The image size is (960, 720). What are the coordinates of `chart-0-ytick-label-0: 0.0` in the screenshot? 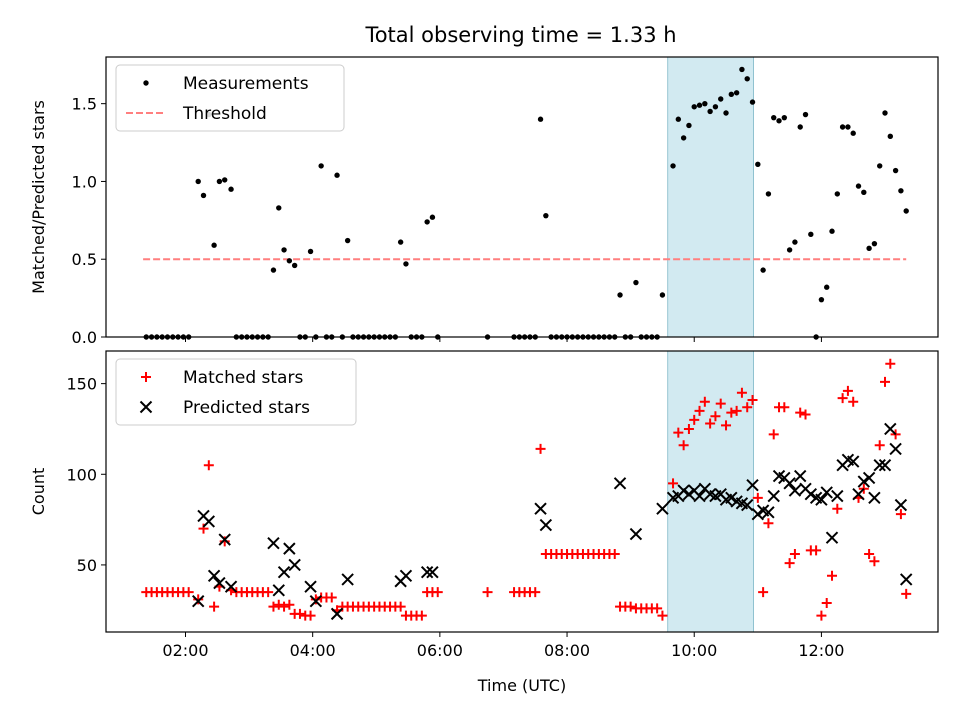 It's located at (84, 337).